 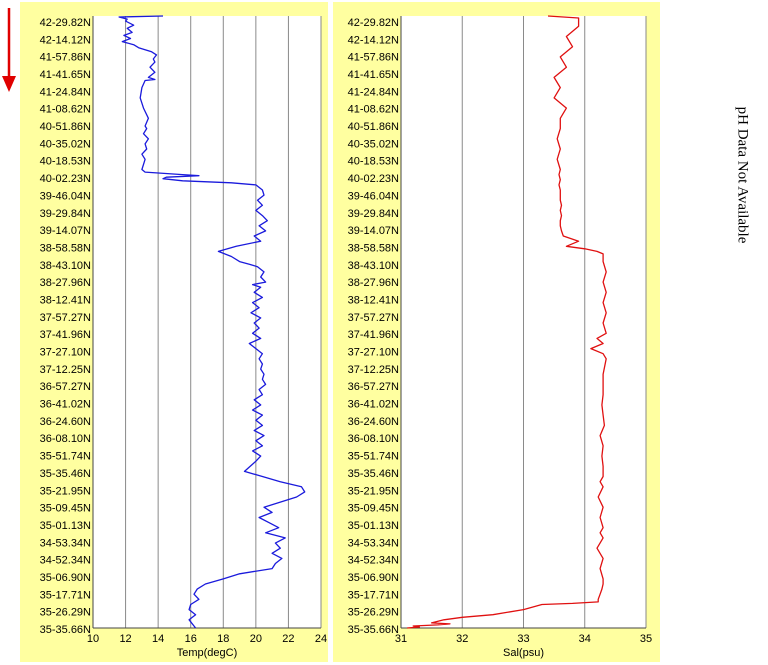 What do you see at coordinates (646, 639) in the screenshot?
I see `x-tick-label: 35` at bounding box center [646, 639].